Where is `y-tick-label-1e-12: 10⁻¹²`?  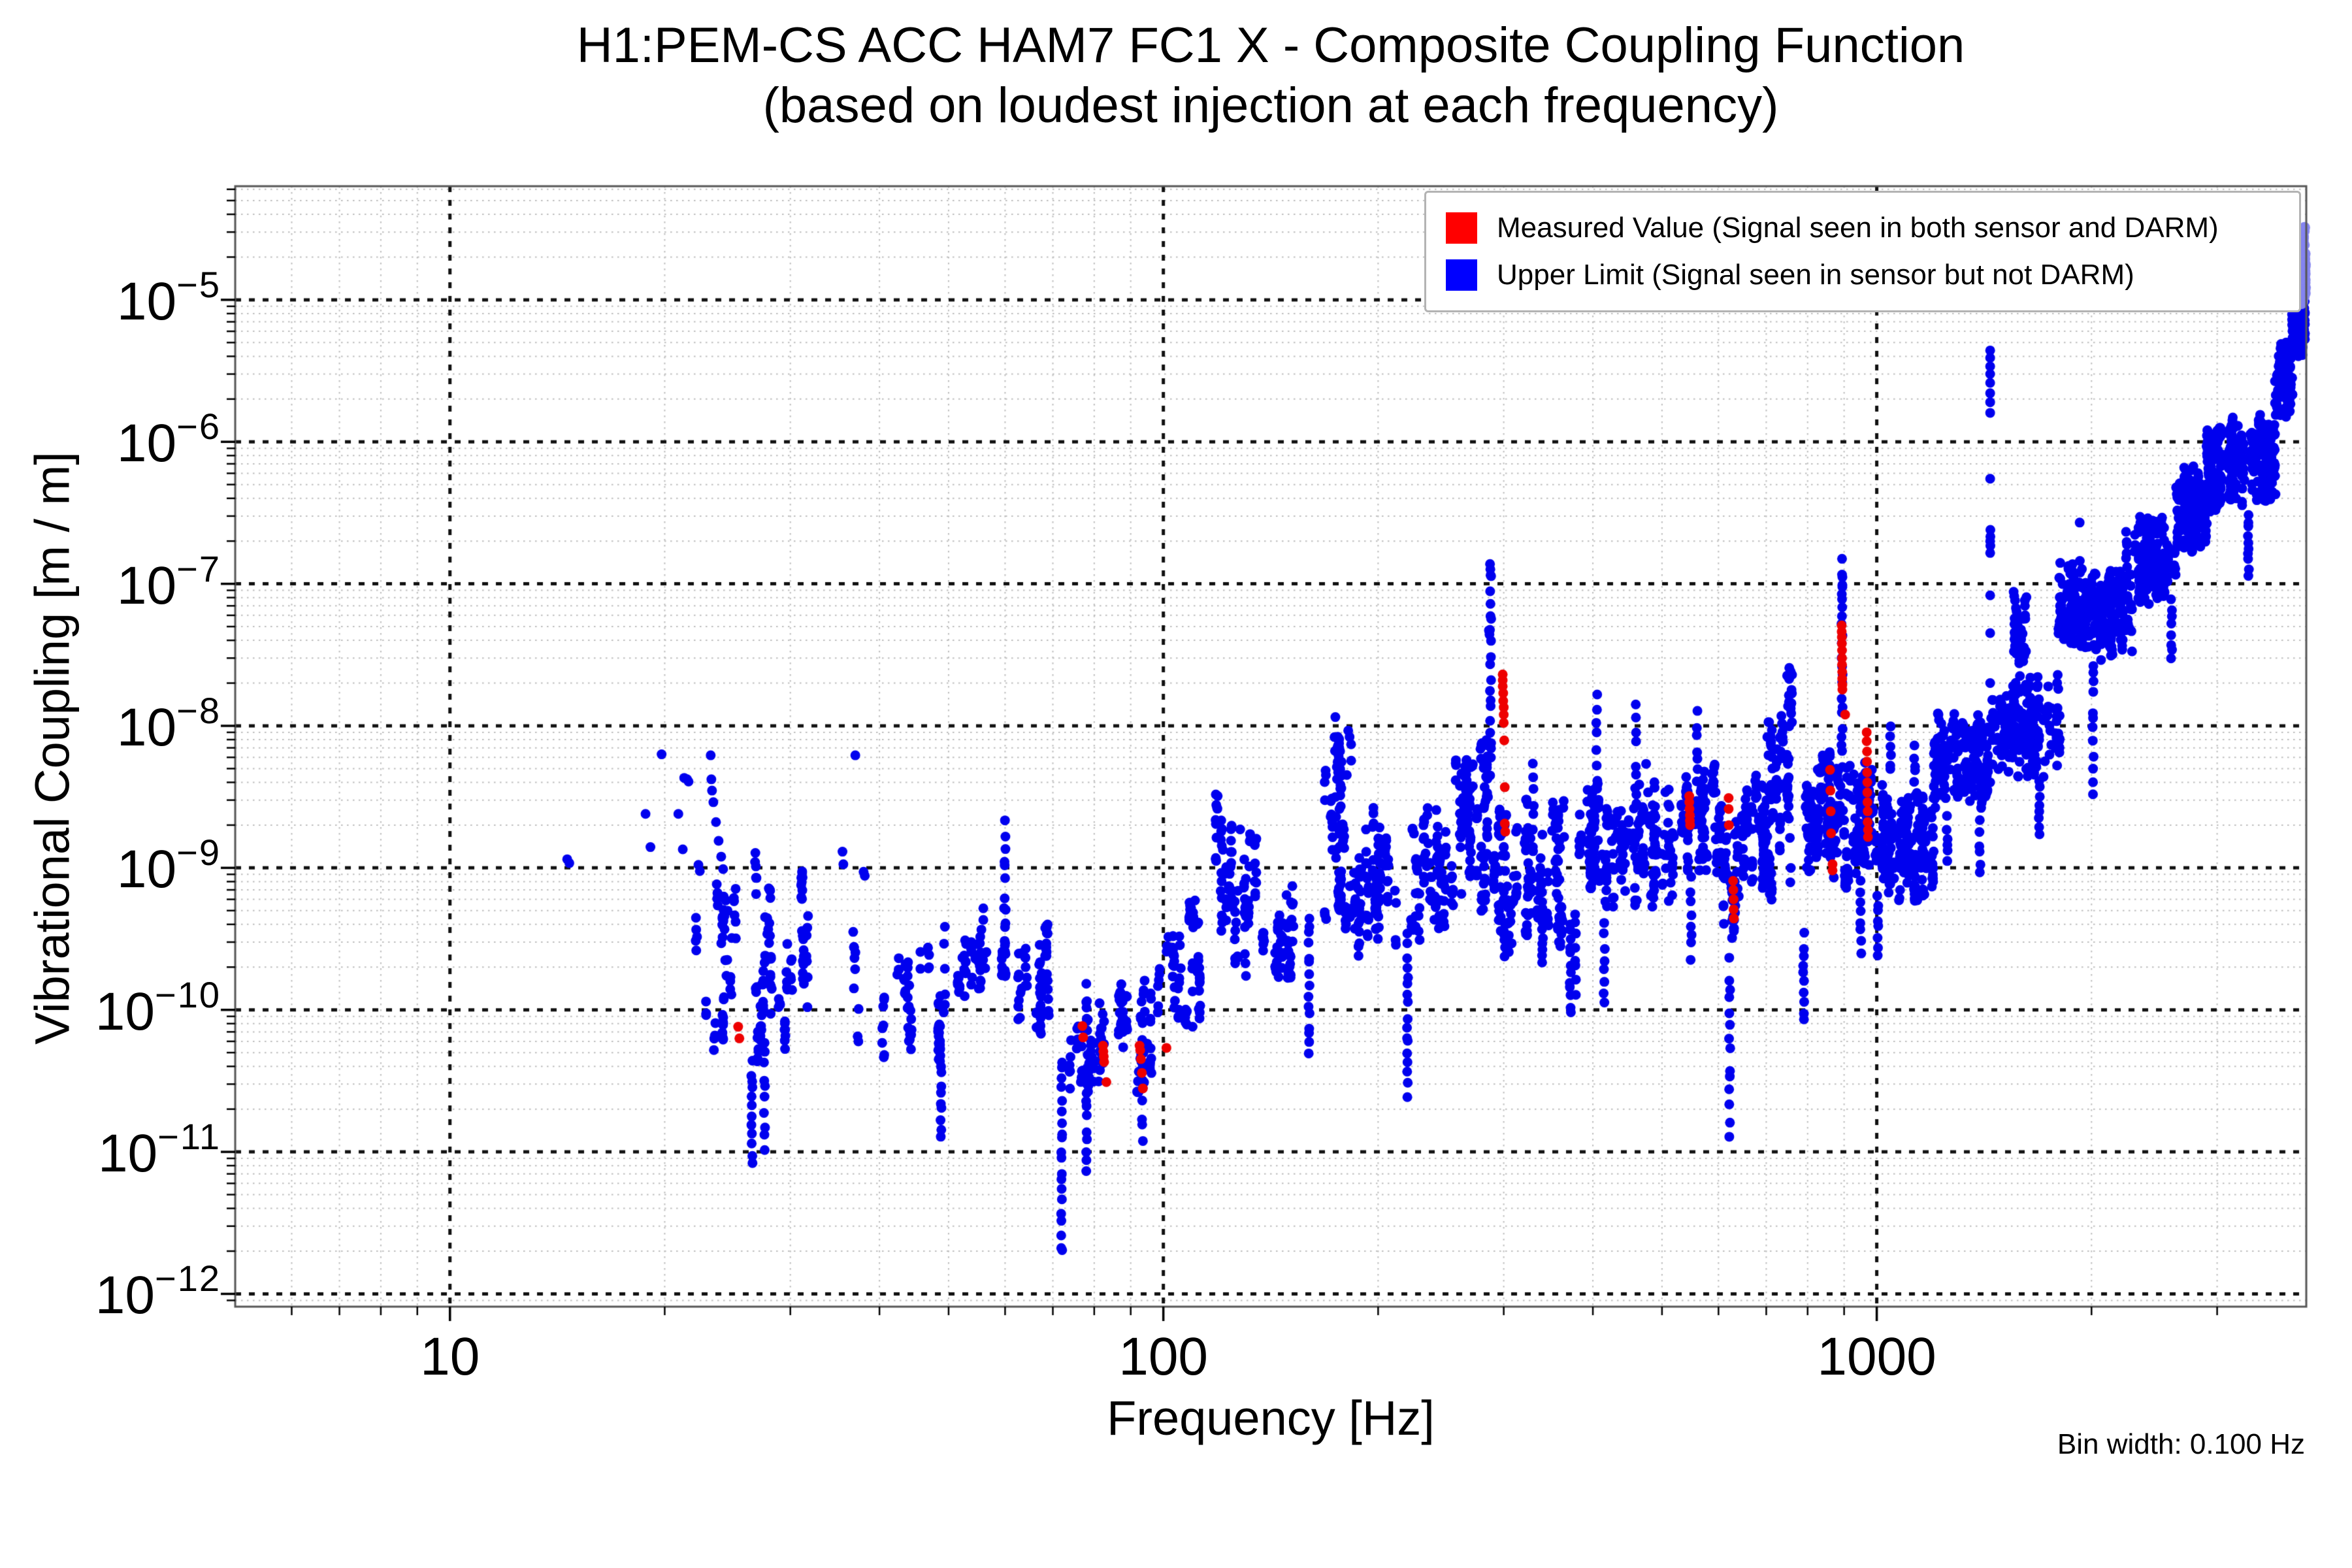 y-tick-label-1e-12: 10⁻¹² is located at coordinates (158, 1292).